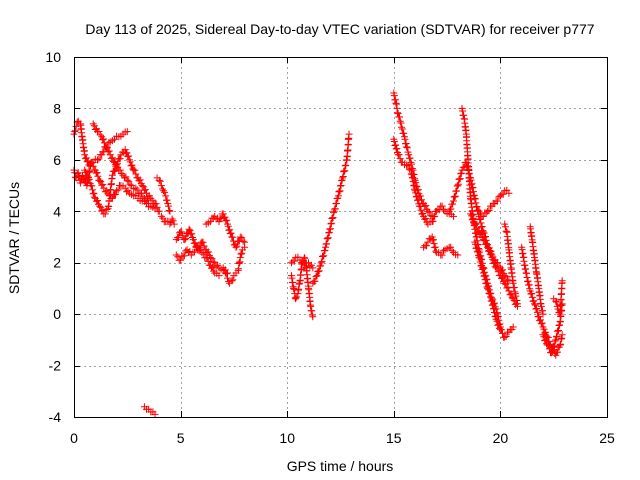 The width and height of the screenshot is (640, 480). I want to click on y-tick-label: 0, so click(57, 314).